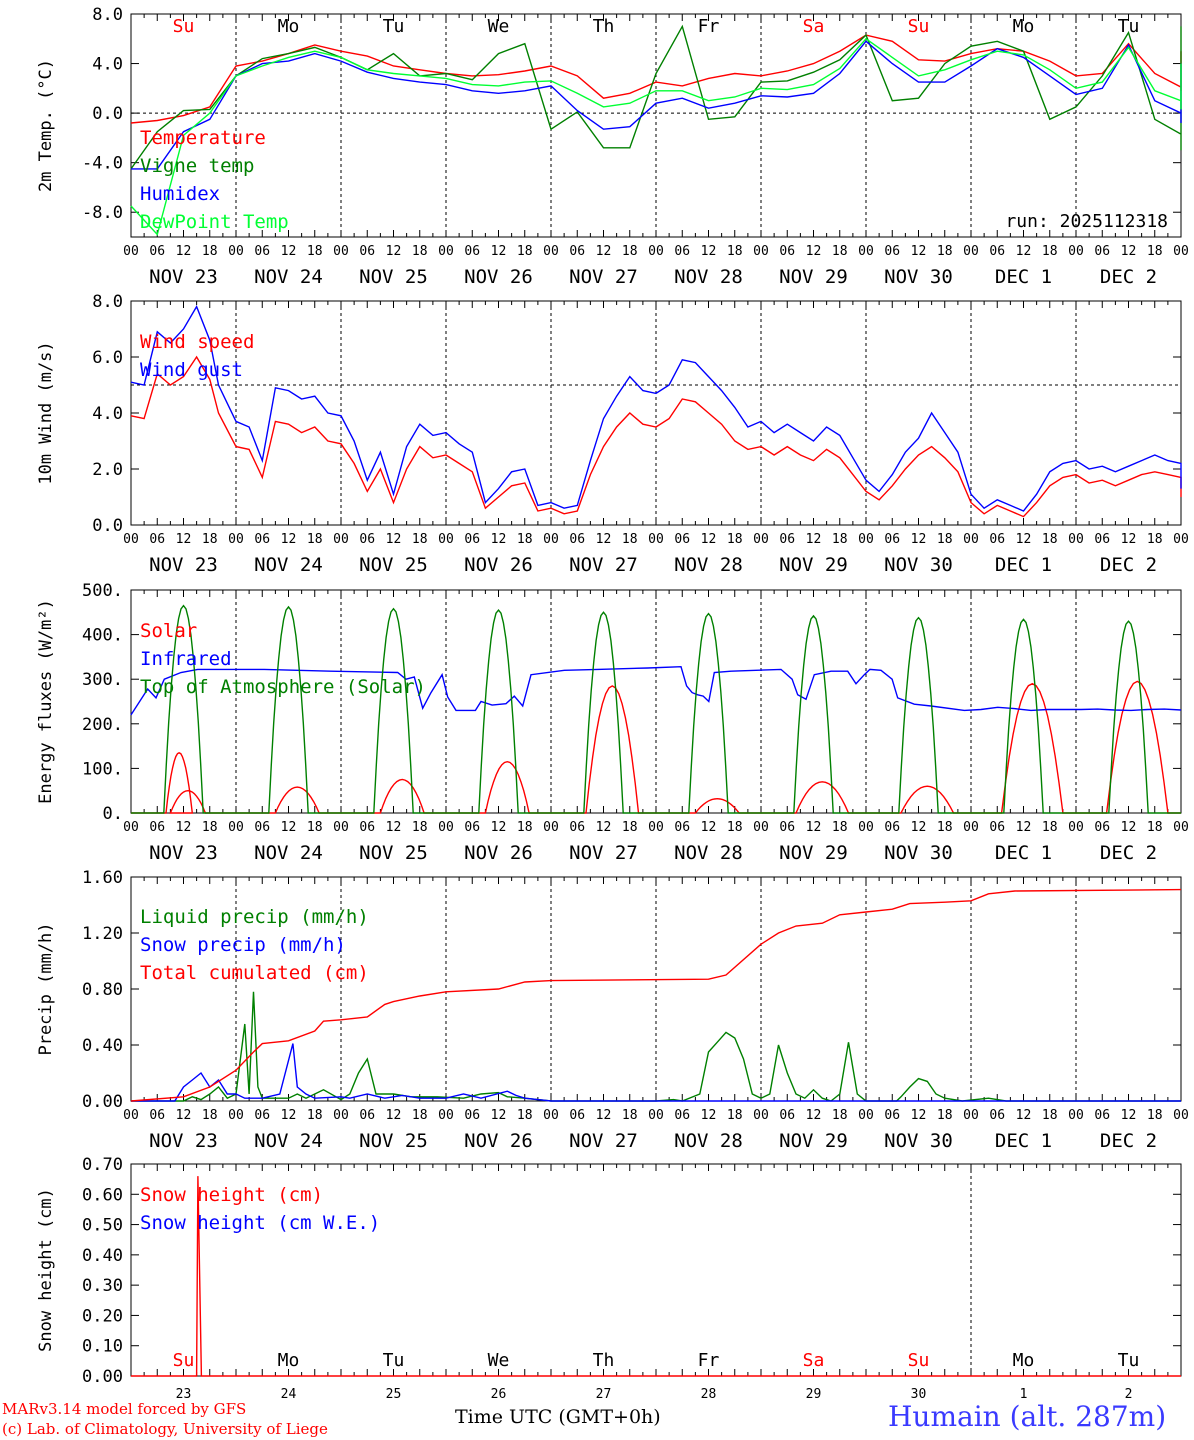 The width and height of the screenshot is (1194, 1440). What do you see at coordinates (1128, 853) in the screenshot?
I see `energy-date-label: DEC 2` at bounding box center [1128, 853].